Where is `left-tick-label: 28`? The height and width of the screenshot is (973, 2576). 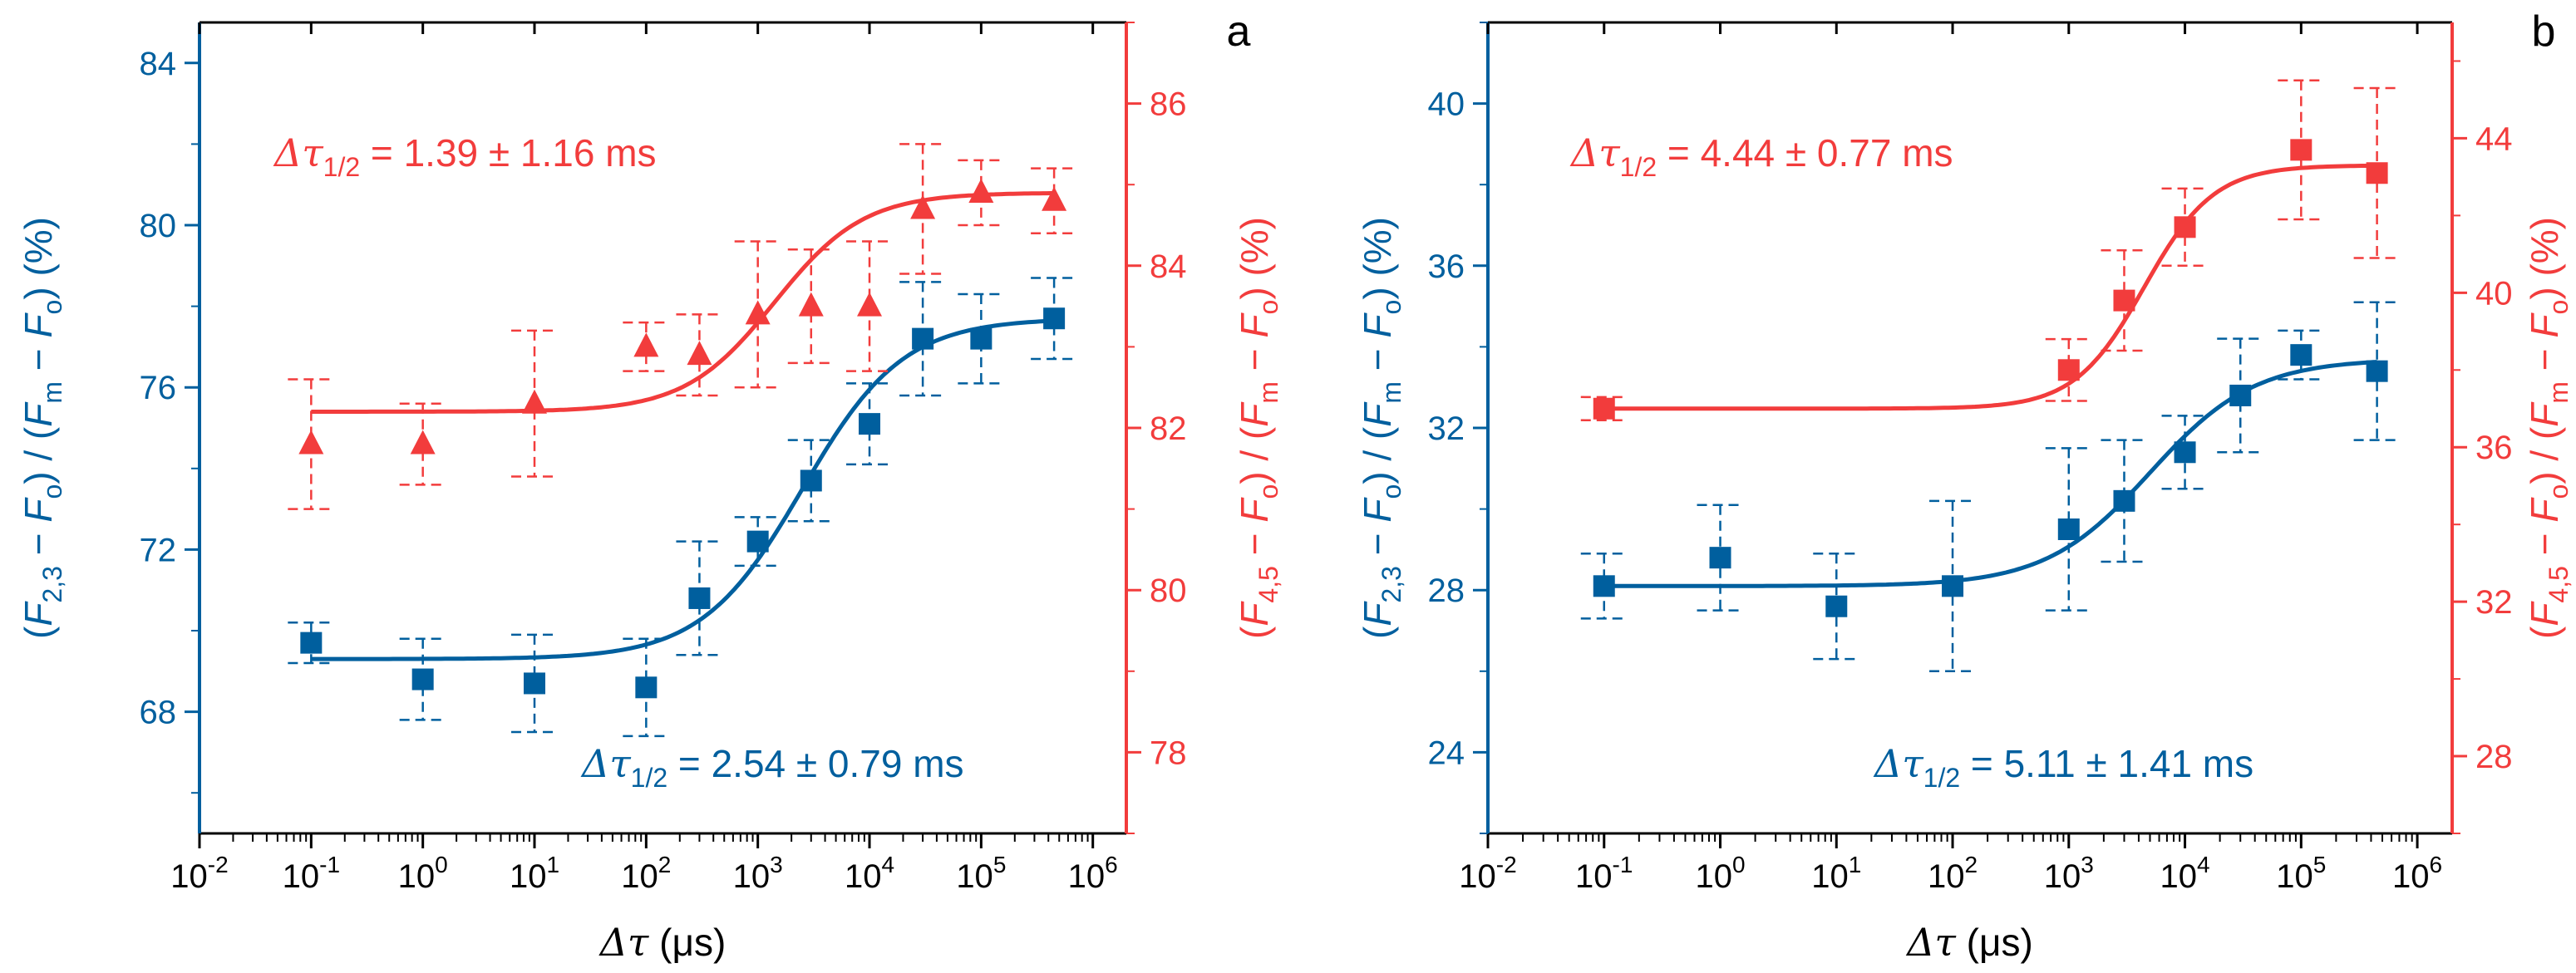 left-tick-label: 28 is located at coordinates (1446, 590).